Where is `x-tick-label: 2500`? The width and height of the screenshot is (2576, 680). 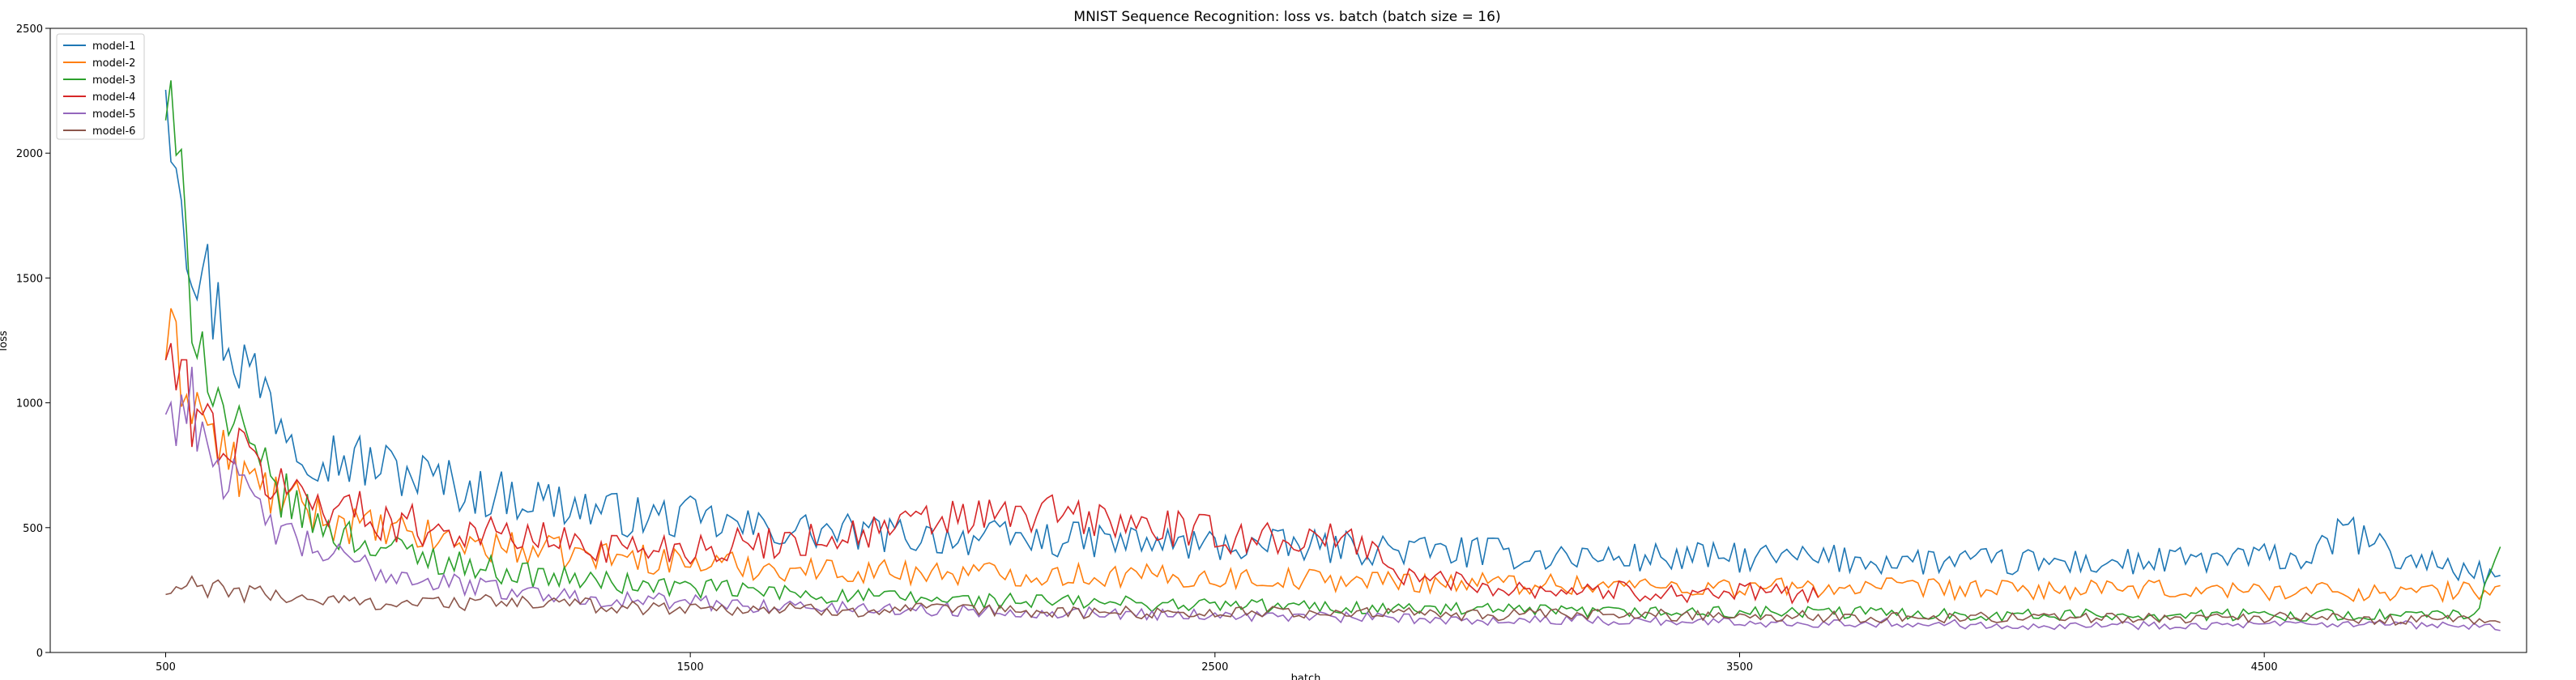
x-tick-label: 2500 is located at coordinates (1214, 668).